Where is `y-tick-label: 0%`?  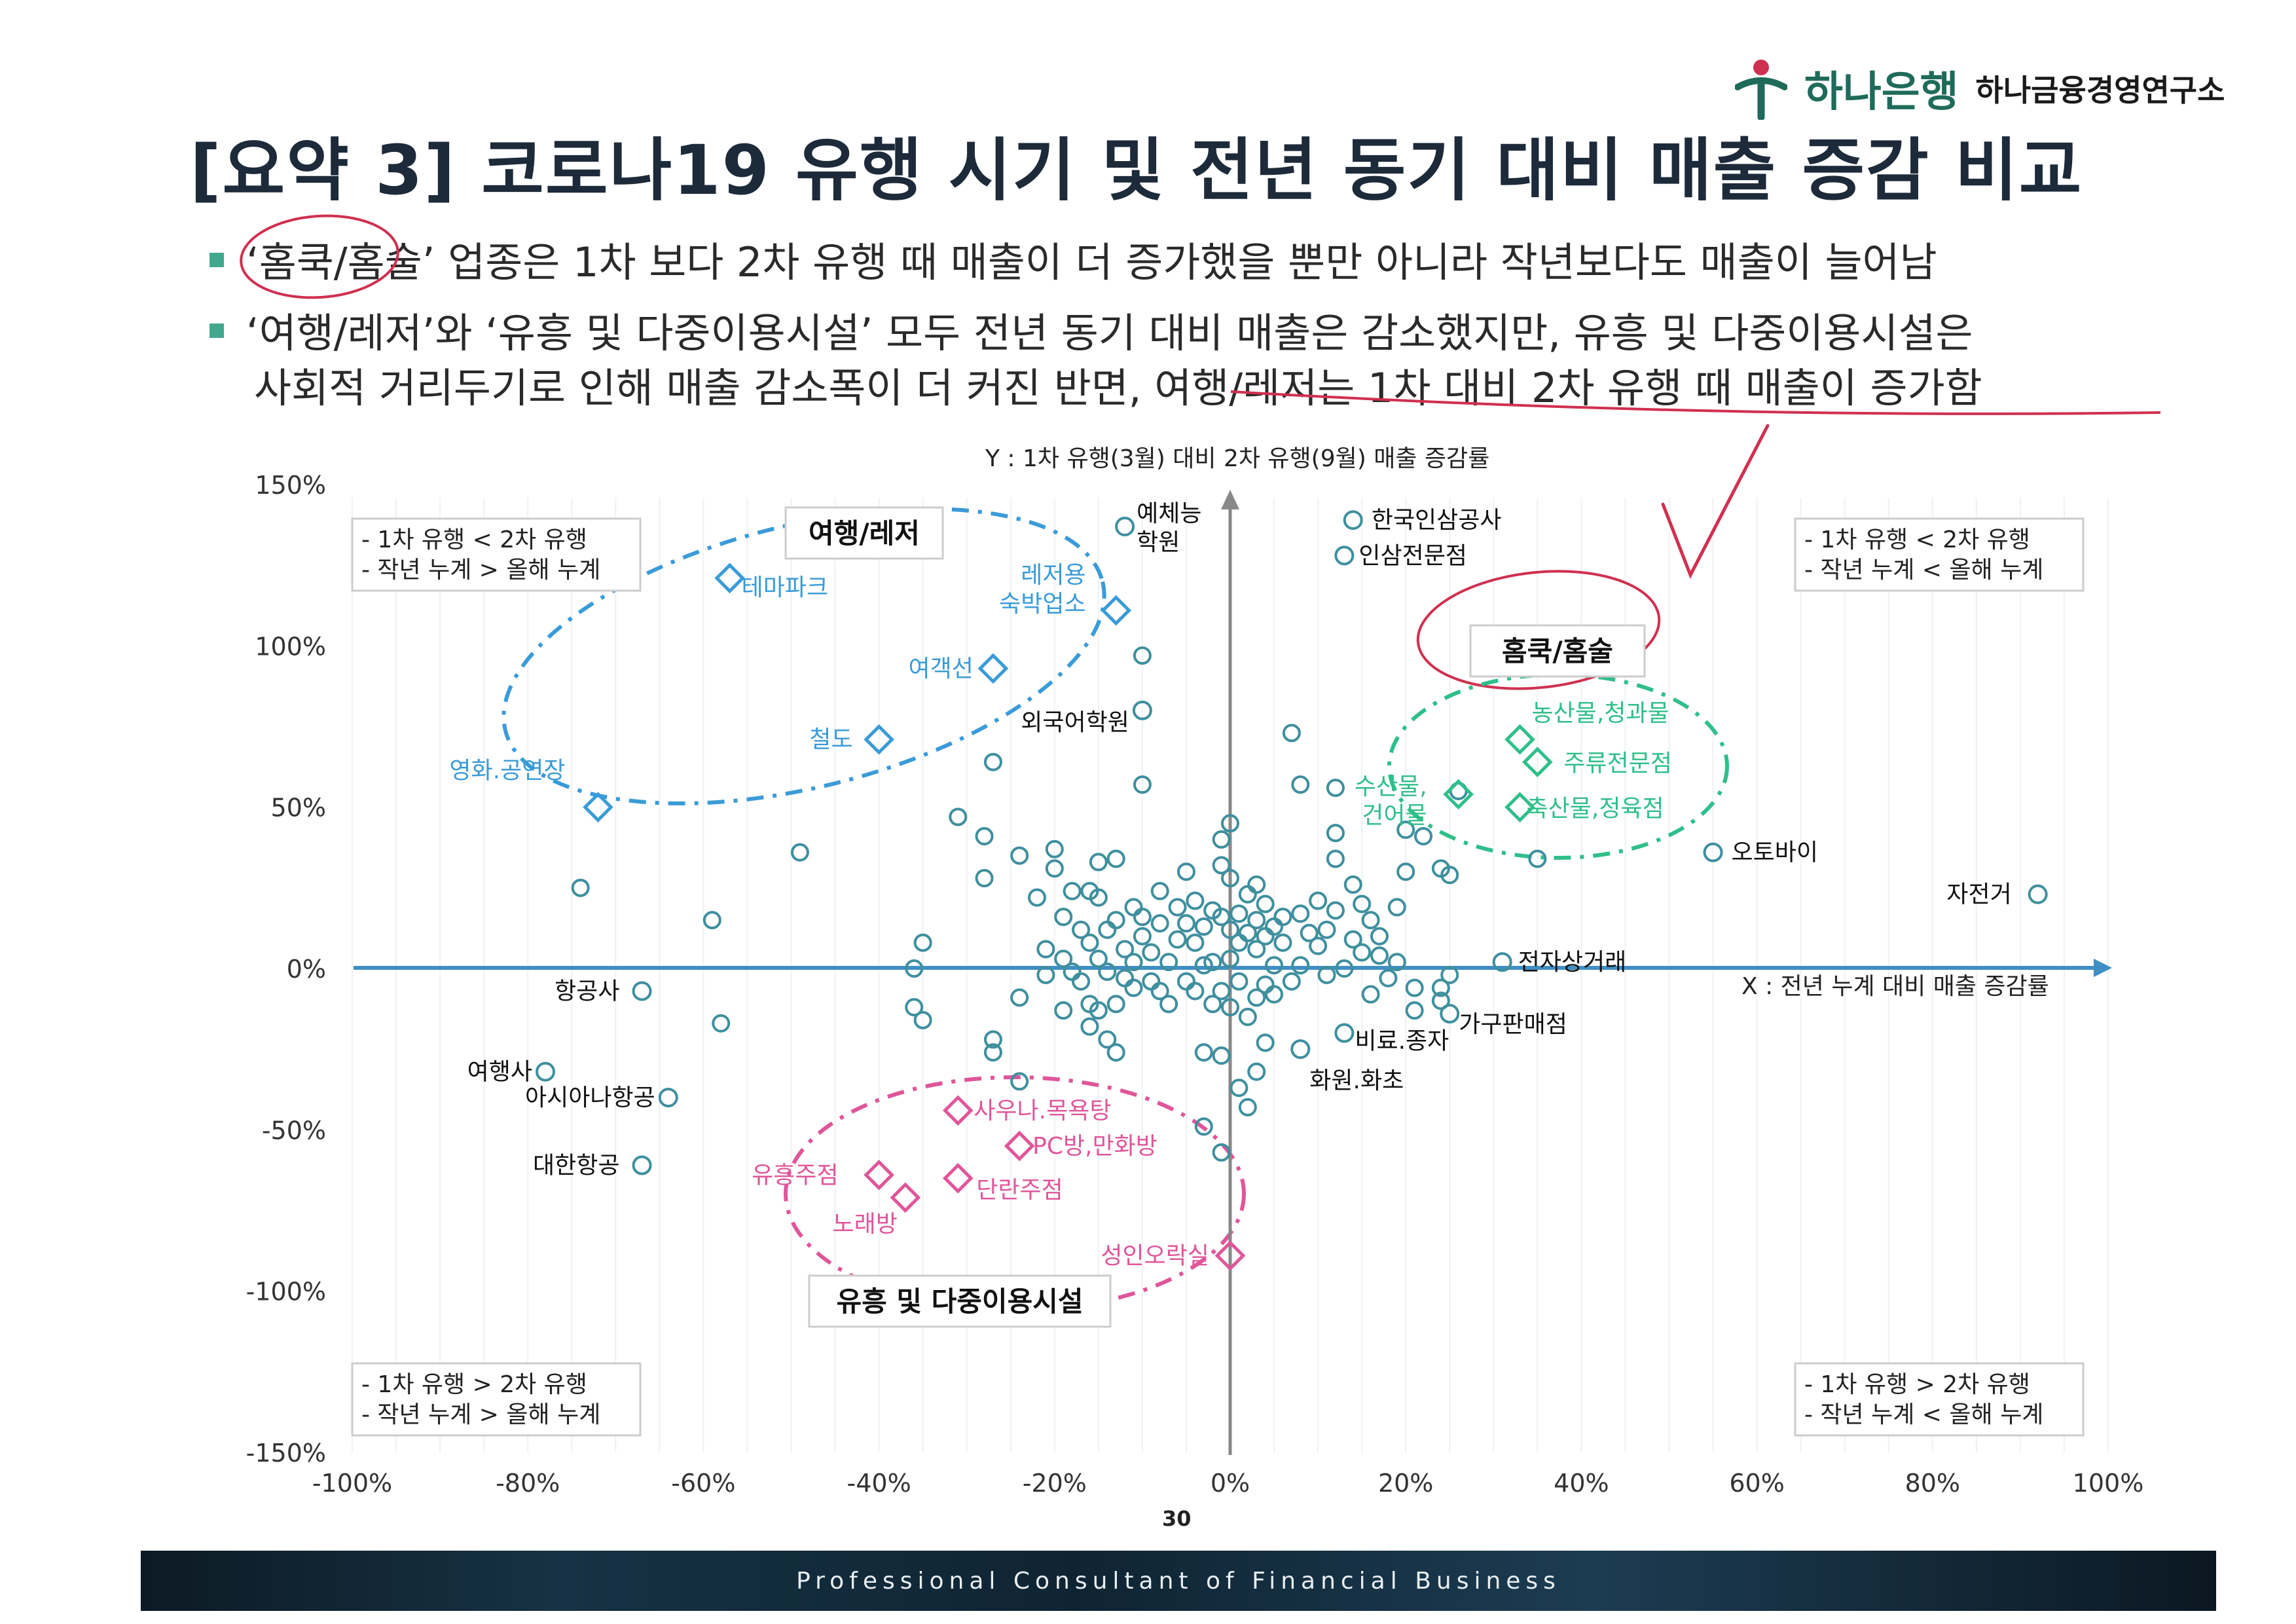
y-tick-label: 0% is located at coordinates (306, 969).